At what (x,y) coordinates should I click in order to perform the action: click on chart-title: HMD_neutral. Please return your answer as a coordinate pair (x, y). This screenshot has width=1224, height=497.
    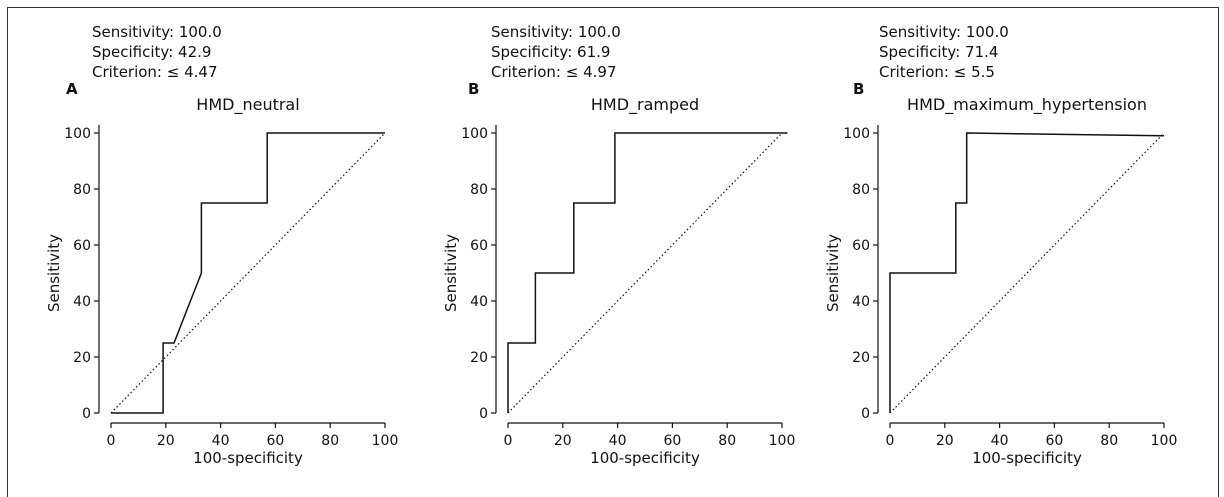
    Looking at the image, I should click on (247, 105).